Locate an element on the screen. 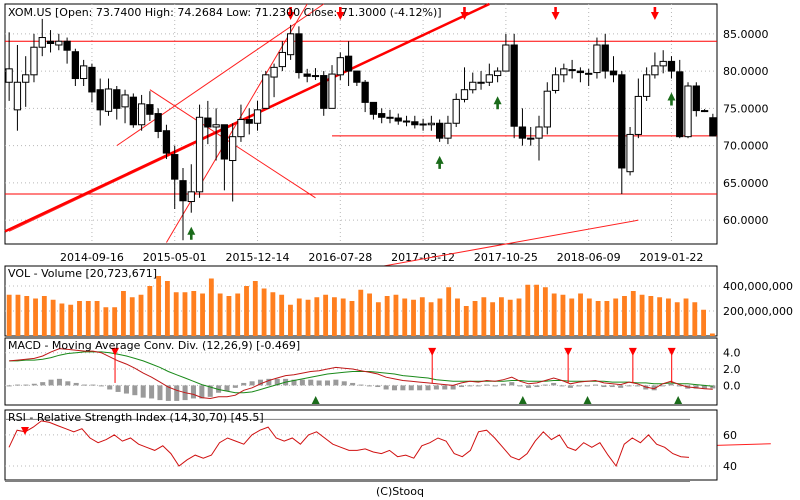 The width and height of the screenshot is (800, 500). volume-tick-label: 400,000,000 is located at coordinates (758, 286).